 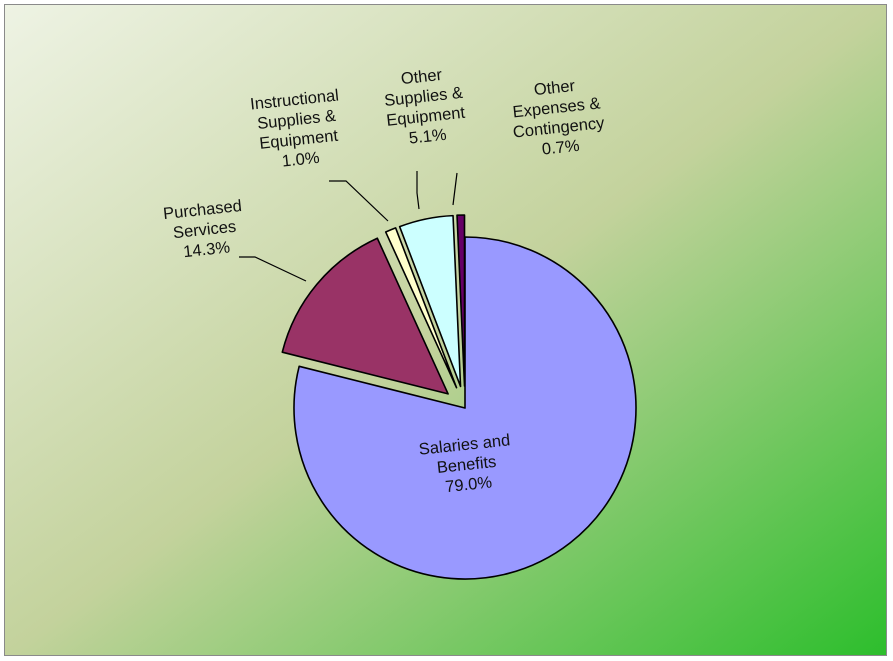 I want to click on data-label-line: 79.0%, so click(x=468, y=484).